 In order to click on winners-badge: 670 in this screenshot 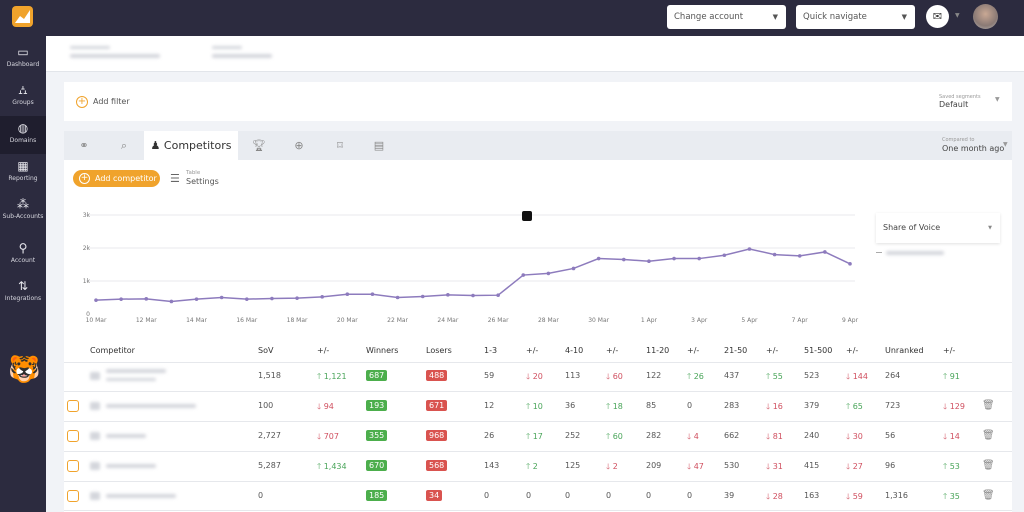, I will do `click(377, 465)`.